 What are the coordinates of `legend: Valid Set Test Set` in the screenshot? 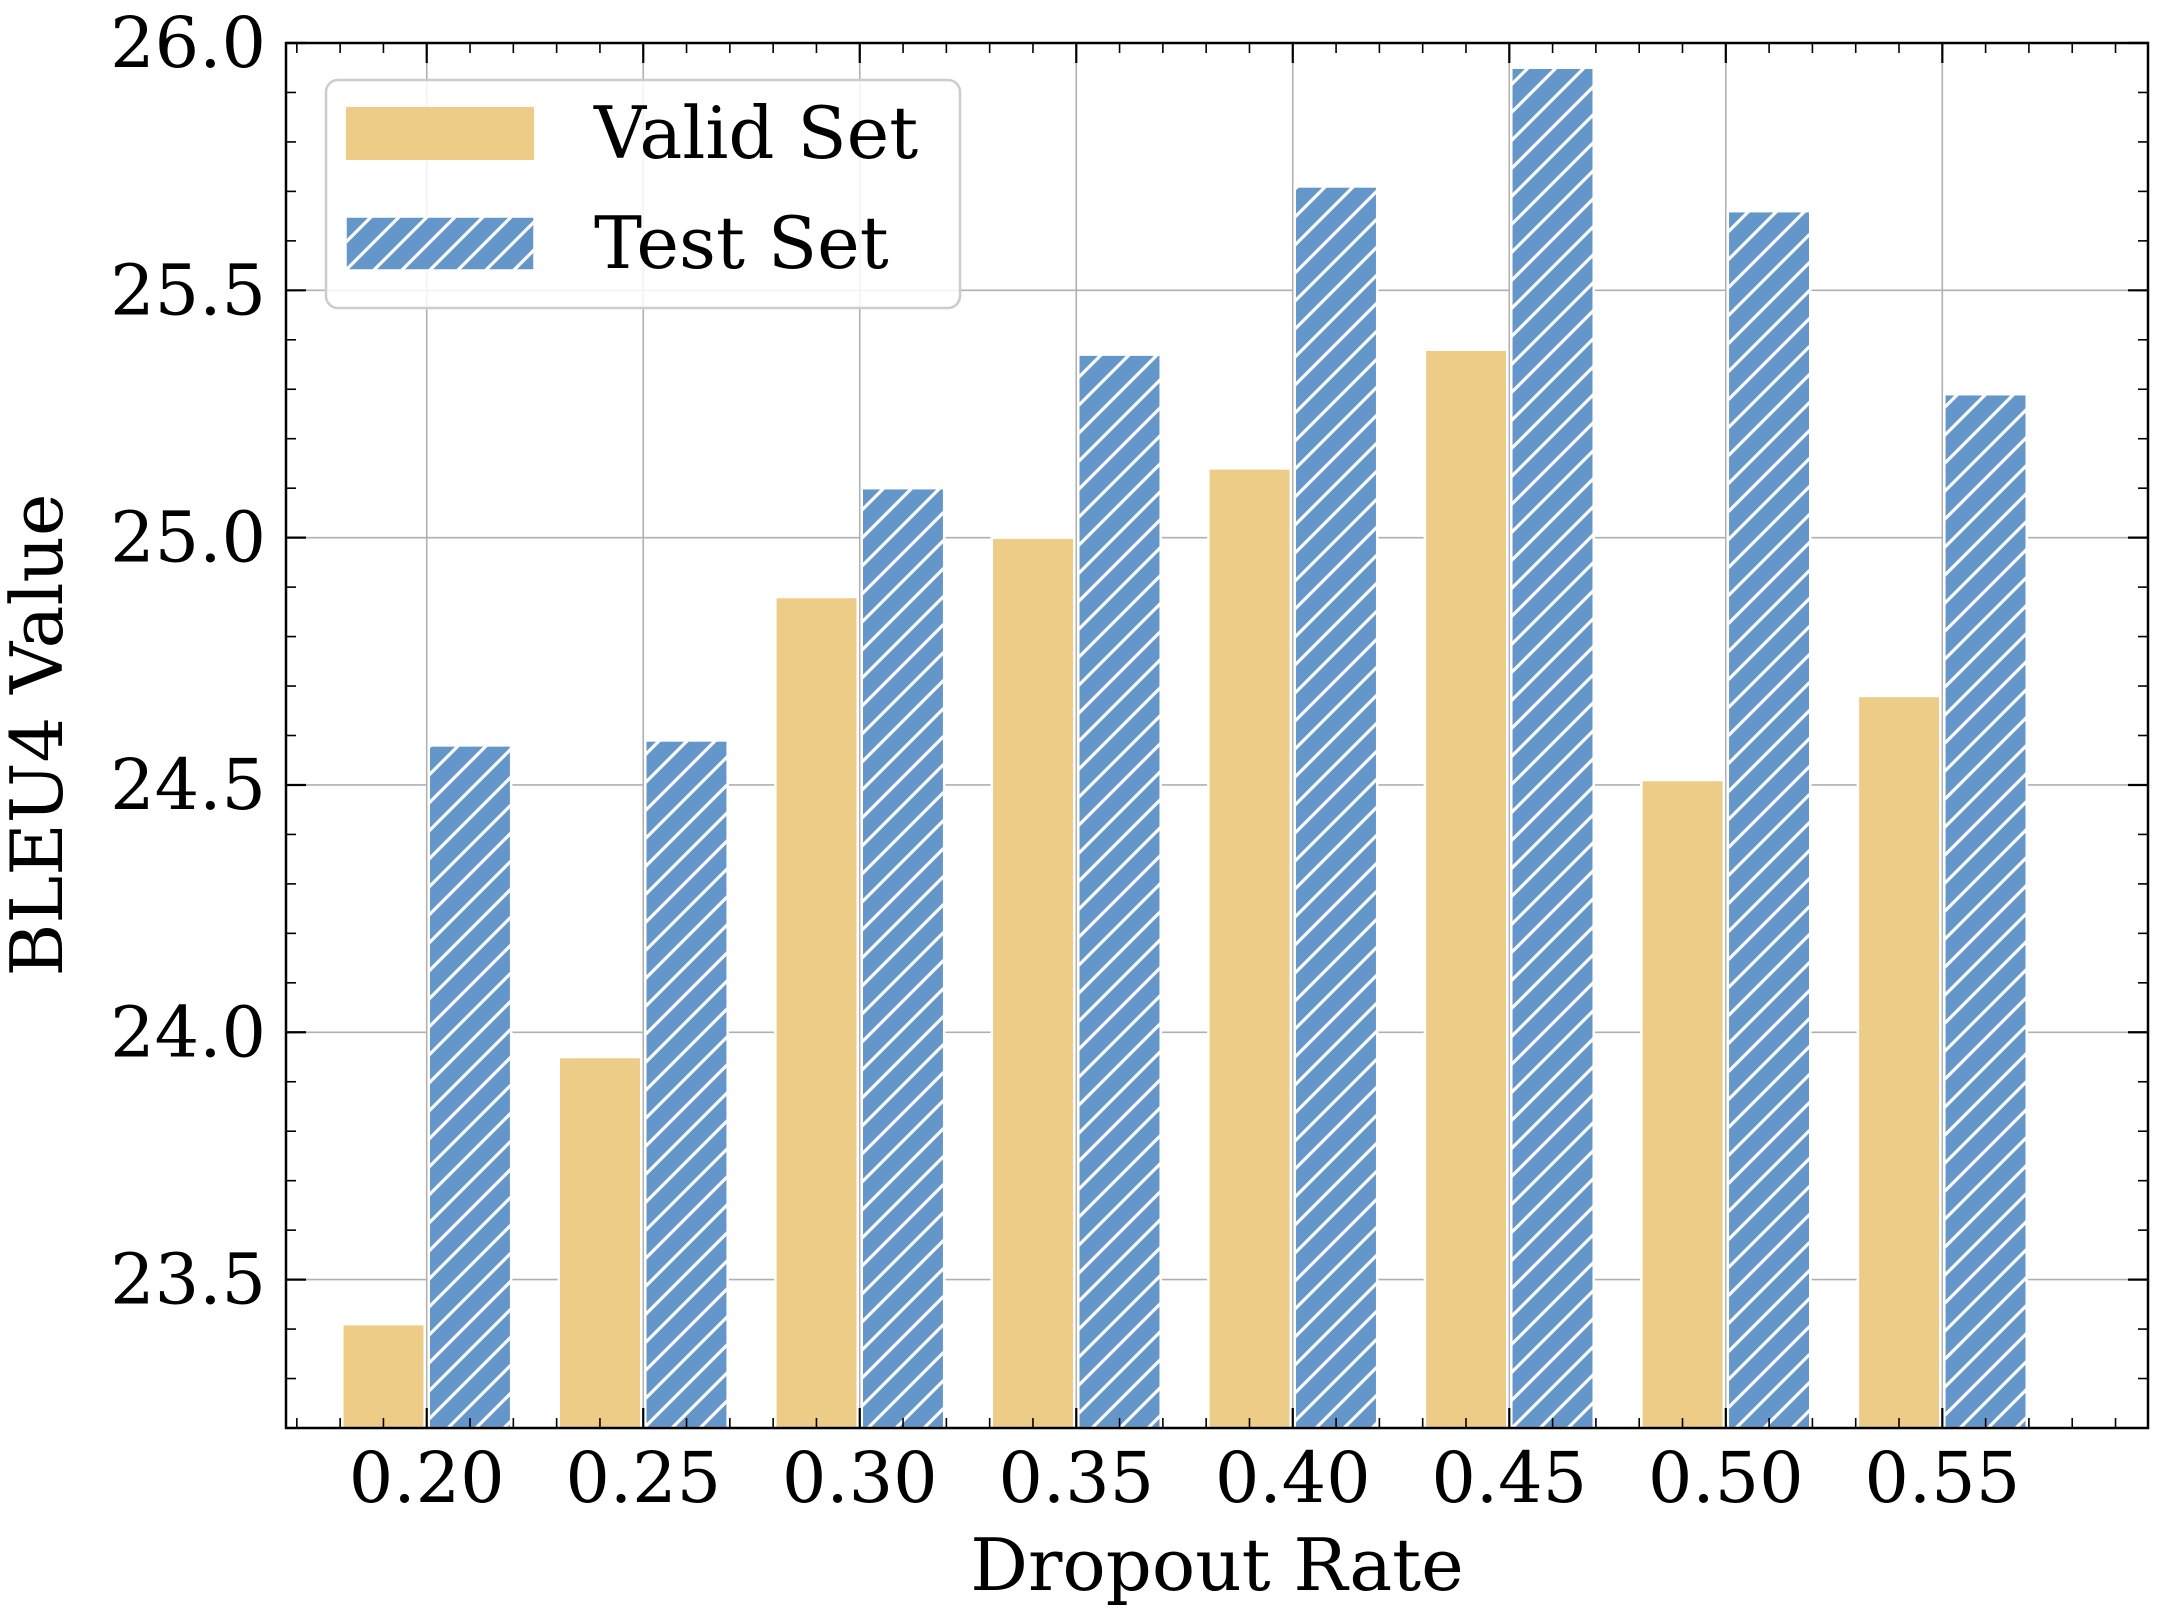 It's located at (643, 194).